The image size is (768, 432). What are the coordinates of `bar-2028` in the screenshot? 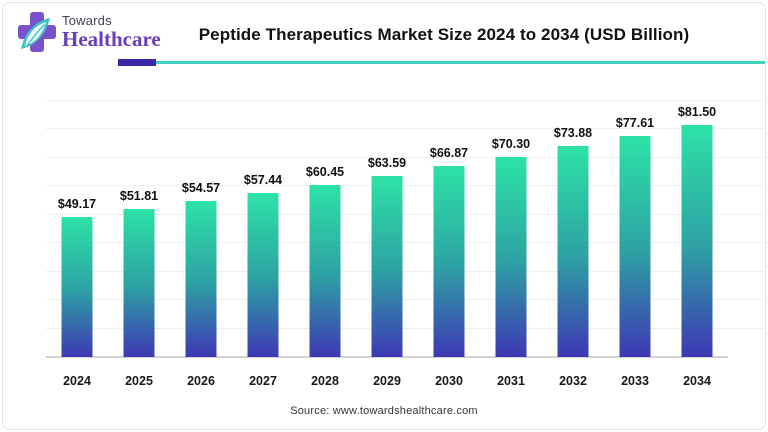 It's located at (325, 270).